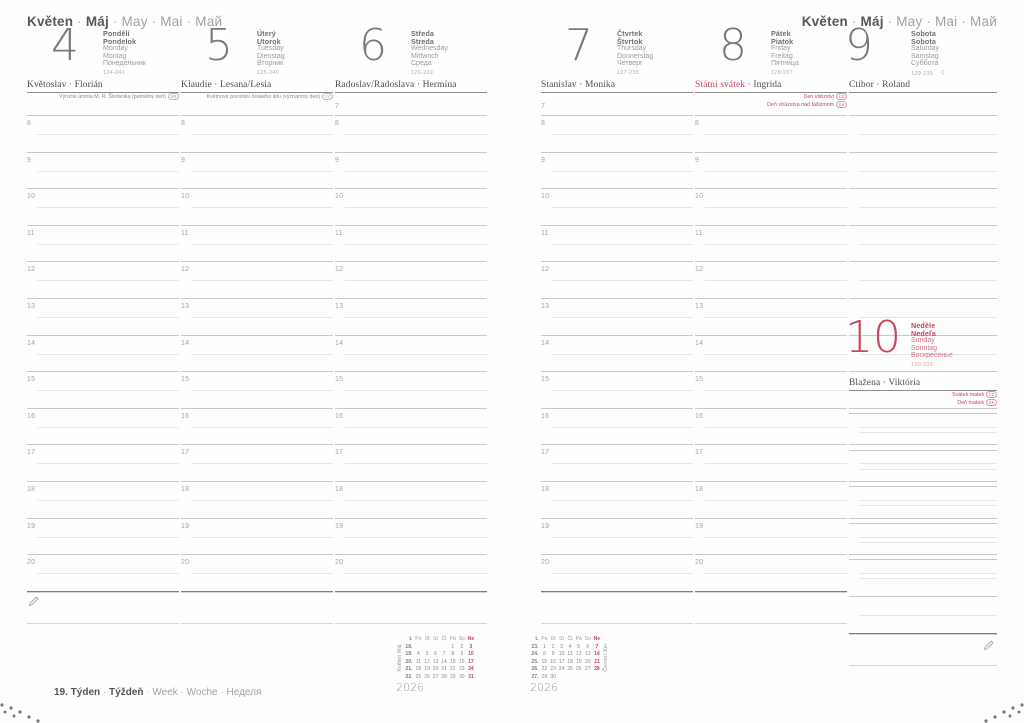  I want to click on hour-row: 18, so click(257, 499).